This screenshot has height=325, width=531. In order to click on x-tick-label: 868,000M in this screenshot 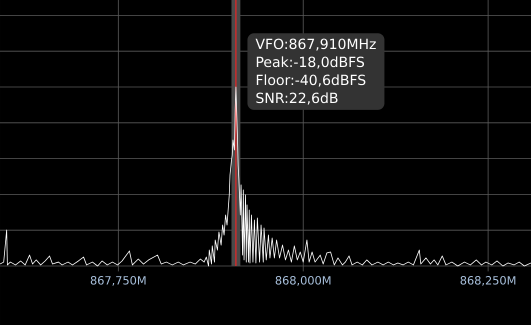, I will do `click(303, 281)`.